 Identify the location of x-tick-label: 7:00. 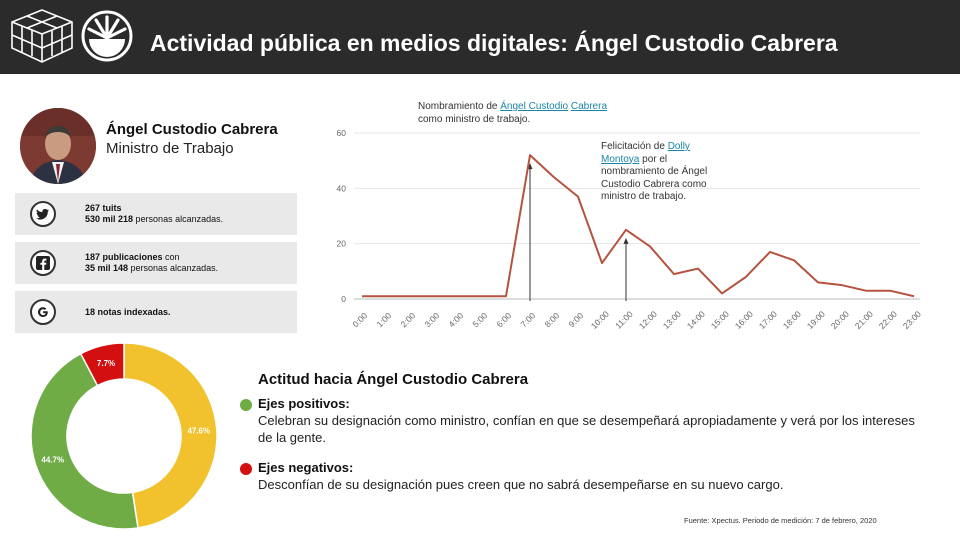
(527, 319).